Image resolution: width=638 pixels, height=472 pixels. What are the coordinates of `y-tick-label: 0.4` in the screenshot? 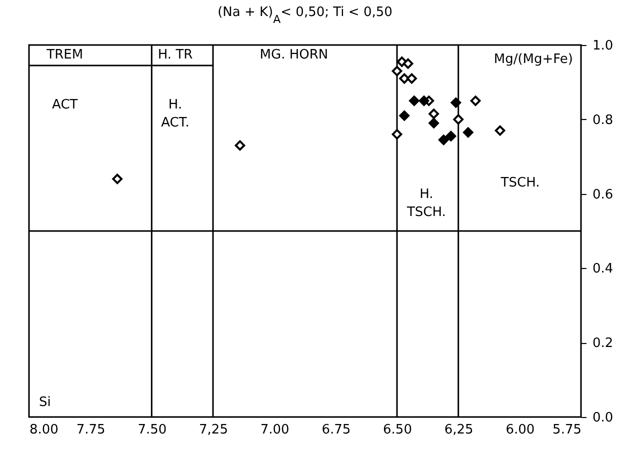 It's located at (603, 269).